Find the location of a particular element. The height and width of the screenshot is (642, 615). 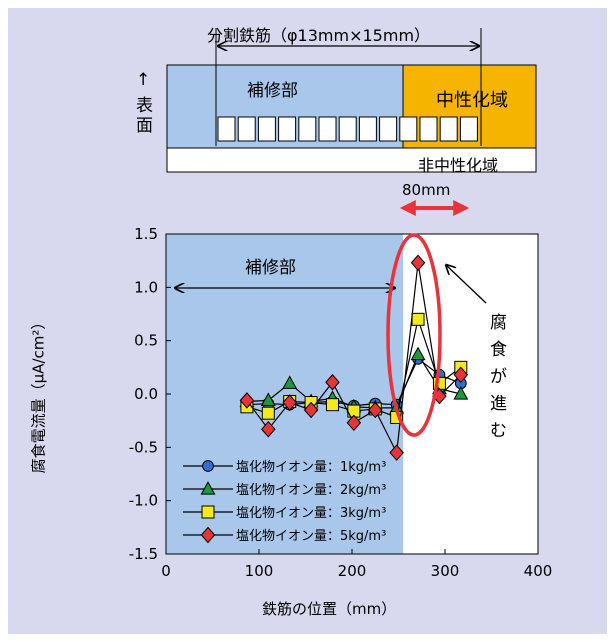

legend-label: 塩化物イオン量：5kg/m³ is located at coordinates (311, 536).